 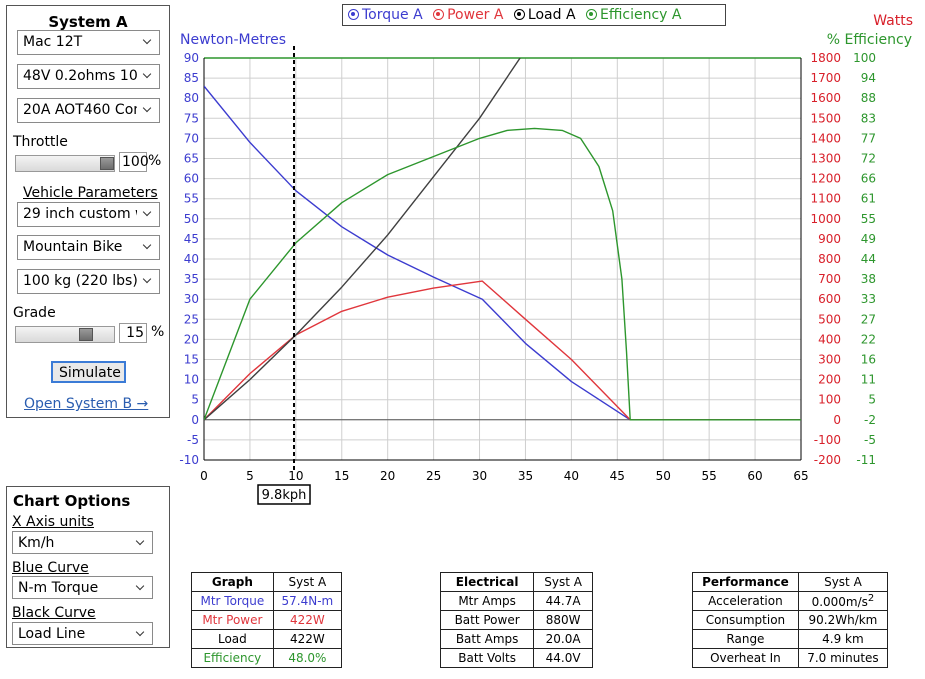 I want to click on bike-type-select-value: Mountain Bike, so click(x=73, y=247).